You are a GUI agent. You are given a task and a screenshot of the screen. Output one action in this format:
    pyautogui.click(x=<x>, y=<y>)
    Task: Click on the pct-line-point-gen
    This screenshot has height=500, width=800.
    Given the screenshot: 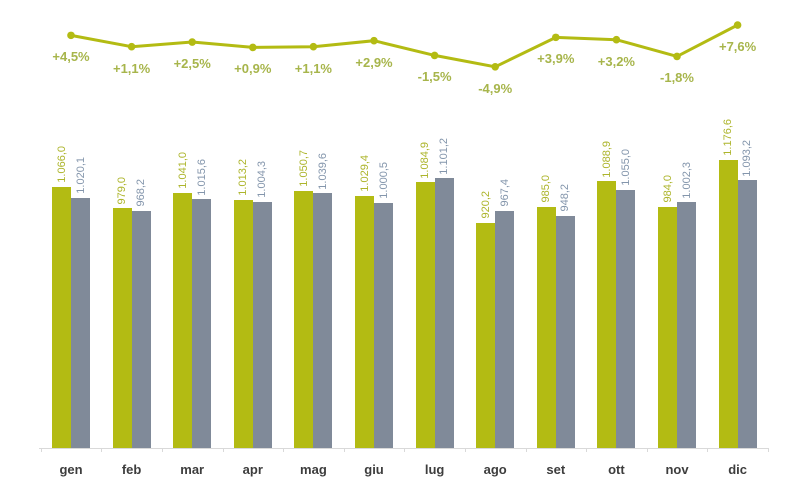 What is the action you would take?
    pyautogui.click(x=71, y=35)
    